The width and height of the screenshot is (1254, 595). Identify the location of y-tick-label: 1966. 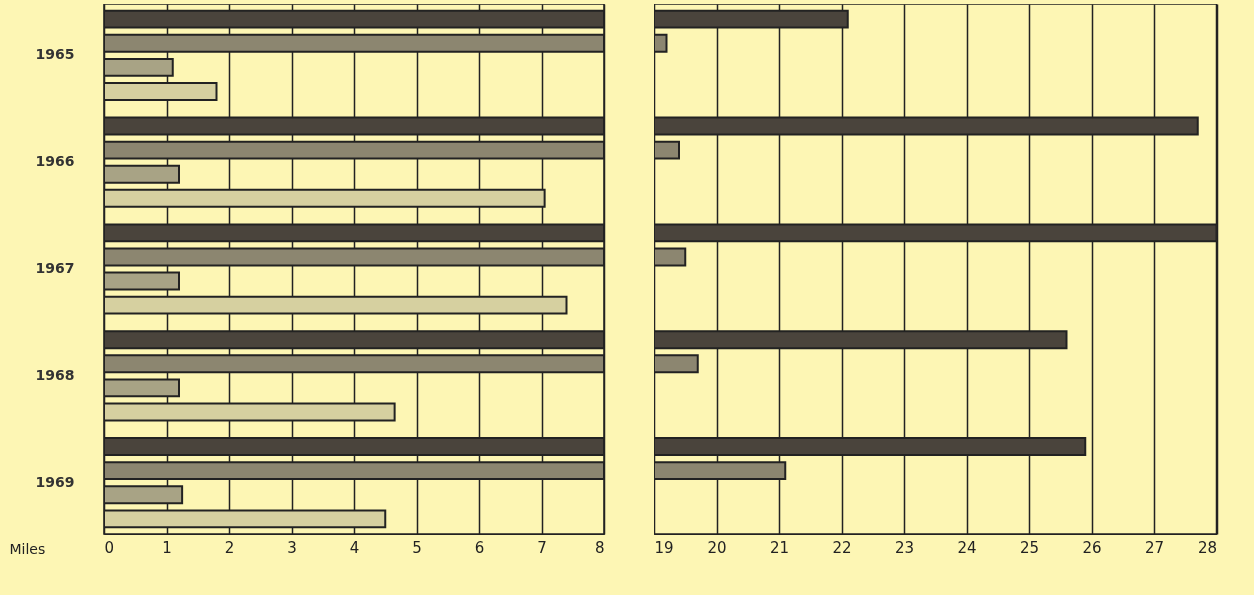
(55, 161).